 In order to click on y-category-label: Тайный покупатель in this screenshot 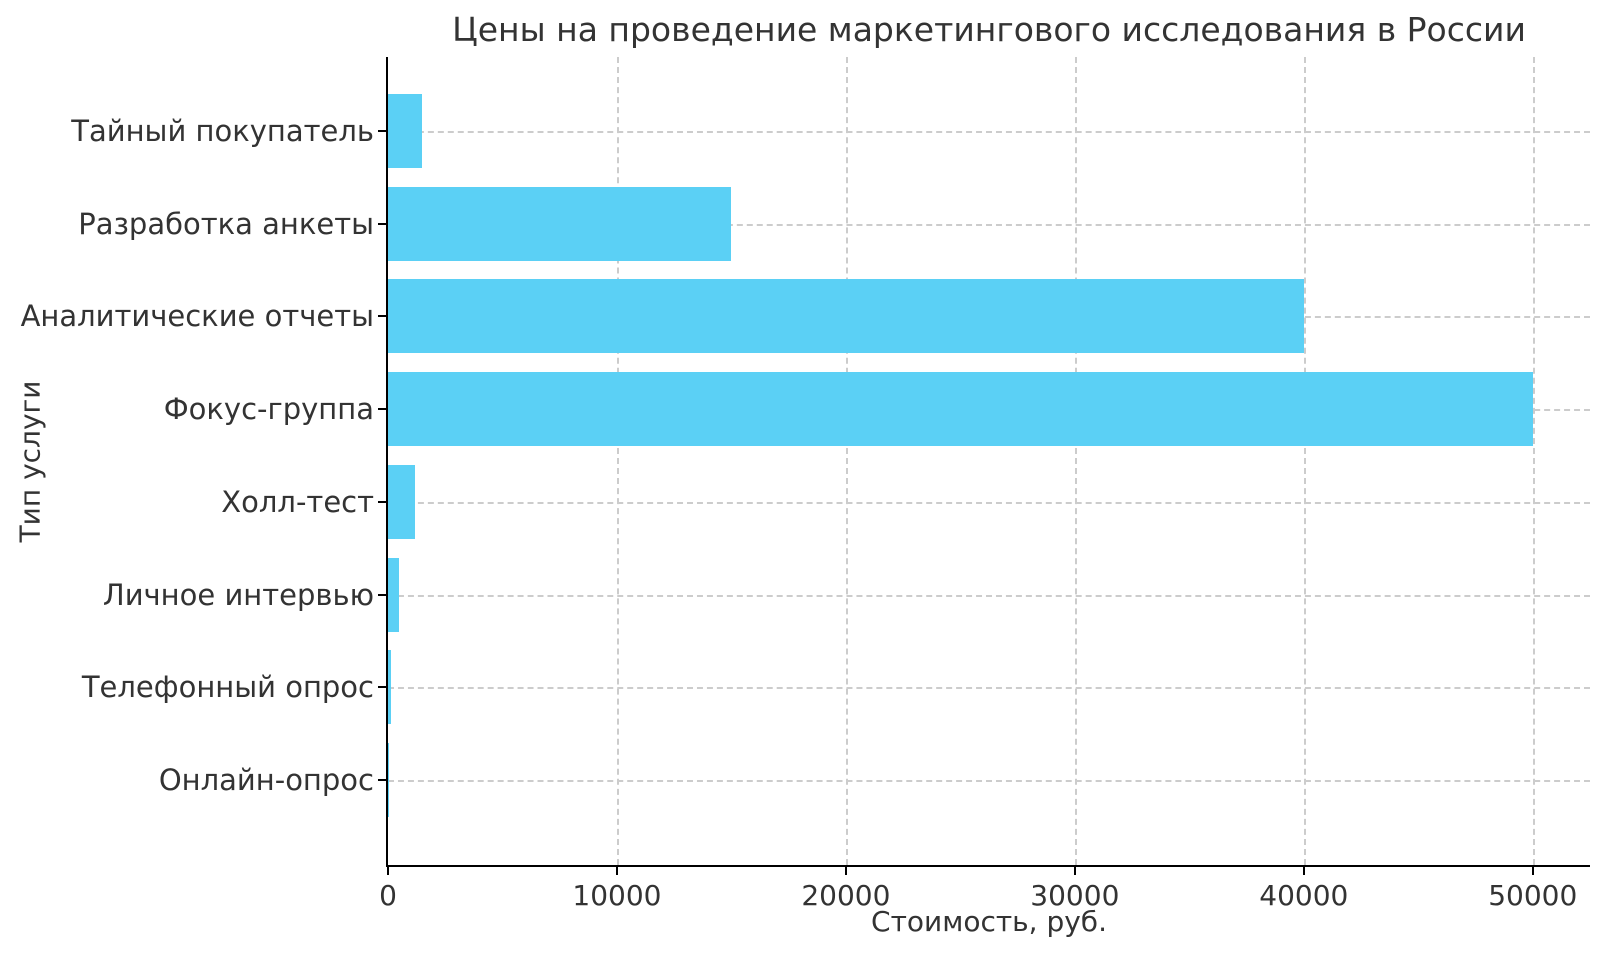, I will do `click(222, 131)`.